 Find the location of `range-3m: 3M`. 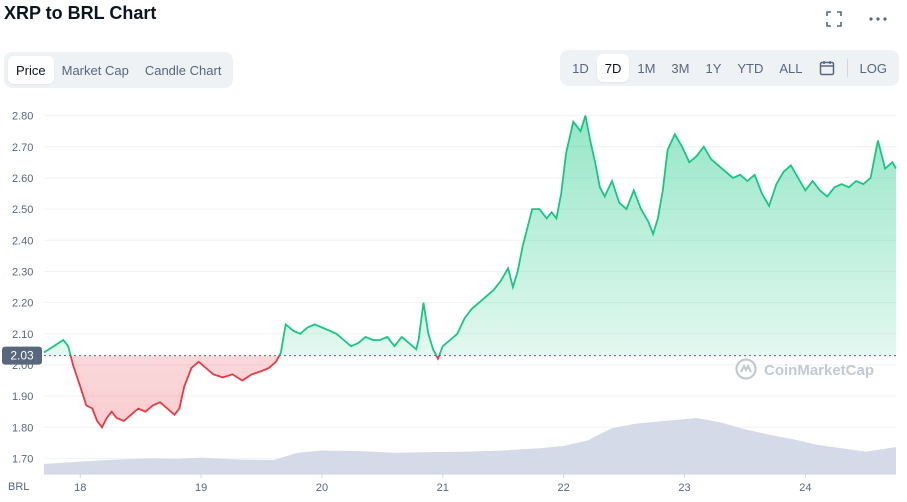

range-3m: 3M is located at coordinates (680, 68).